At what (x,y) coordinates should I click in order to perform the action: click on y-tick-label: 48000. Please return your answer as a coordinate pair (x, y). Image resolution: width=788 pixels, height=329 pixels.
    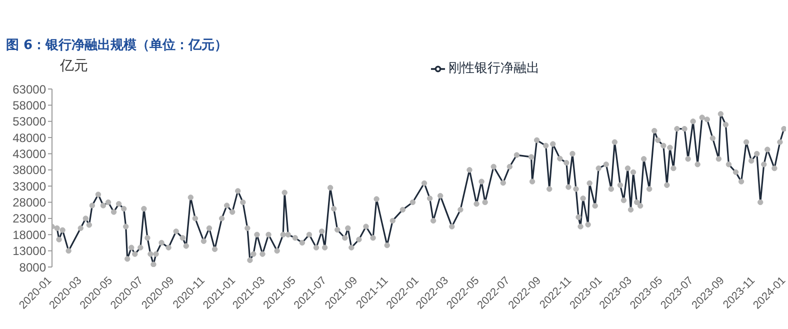
    Looking at the image, I should click on (29, 137).